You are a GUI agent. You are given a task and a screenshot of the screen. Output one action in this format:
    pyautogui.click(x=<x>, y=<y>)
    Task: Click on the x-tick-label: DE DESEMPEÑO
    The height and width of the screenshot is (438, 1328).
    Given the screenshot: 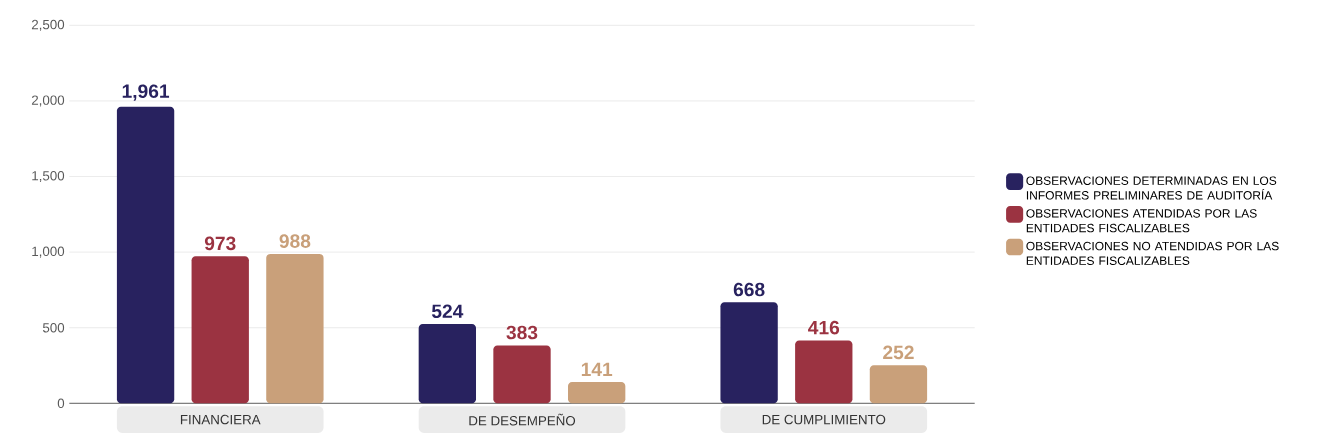 What is the action you would take?
    pyautogui.click(x=522, y=419)
    